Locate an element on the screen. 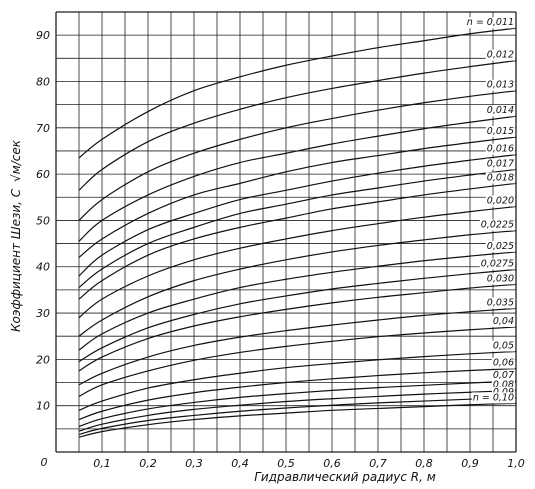 The image size is (535, 489). y-tick-label: 40 is located at coordinates (43, 267).